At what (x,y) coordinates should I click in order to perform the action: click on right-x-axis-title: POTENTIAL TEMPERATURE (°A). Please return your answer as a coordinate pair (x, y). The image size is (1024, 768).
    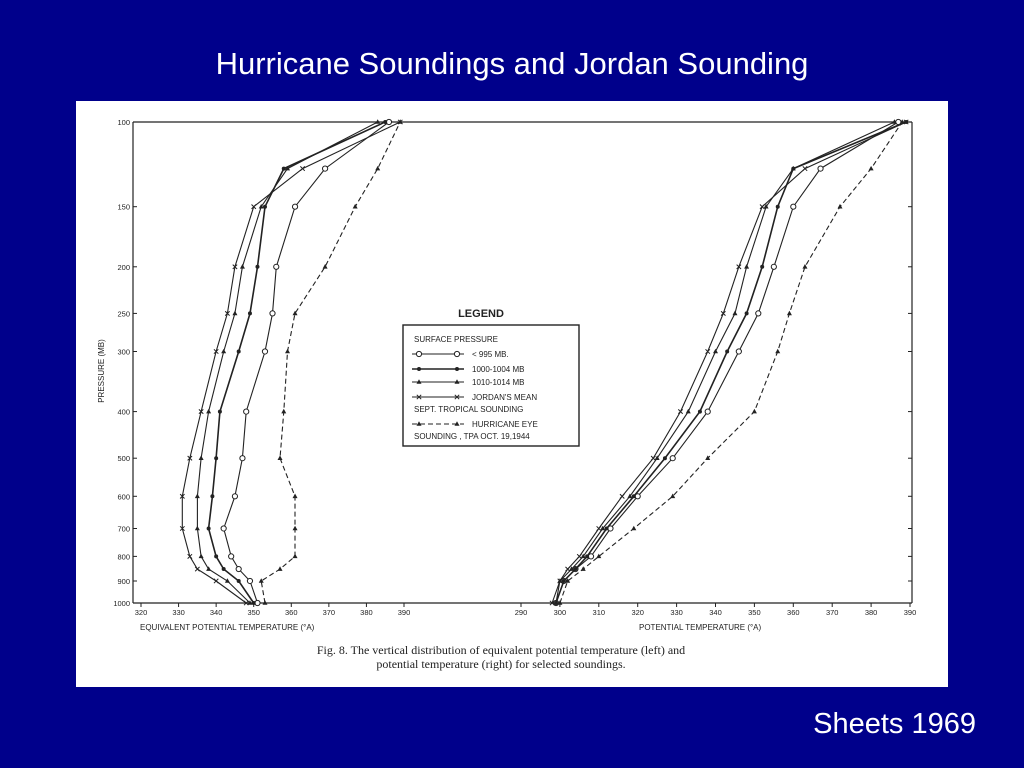
    Looking at the image, I should click on (700, 627).